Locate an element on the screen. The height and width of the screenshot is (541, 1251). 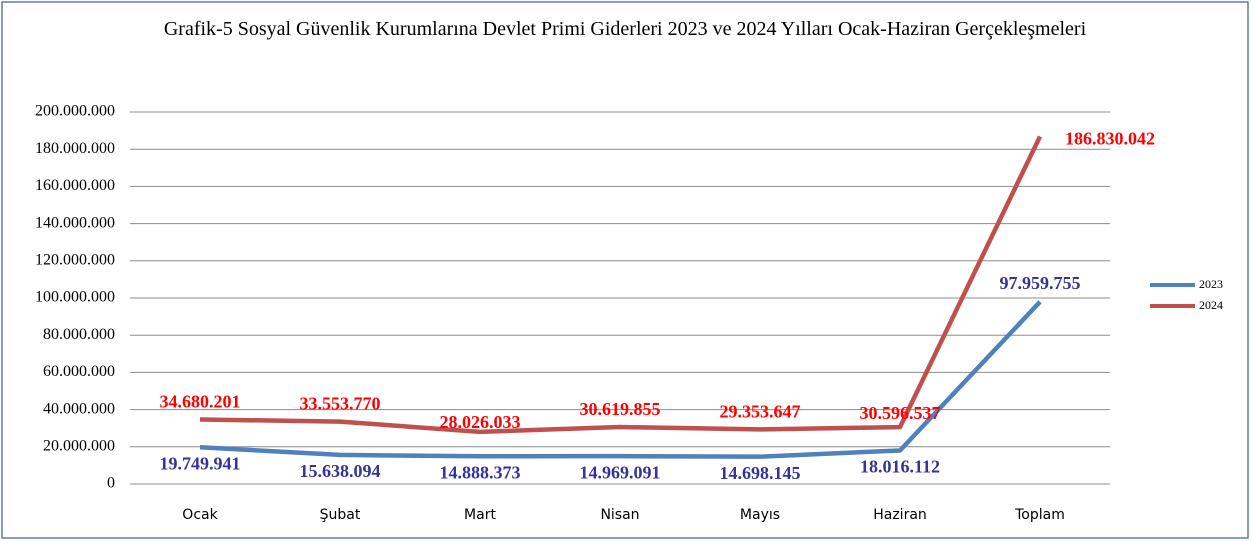
y-tick-label: 0 is located at coordinates (111, 483).